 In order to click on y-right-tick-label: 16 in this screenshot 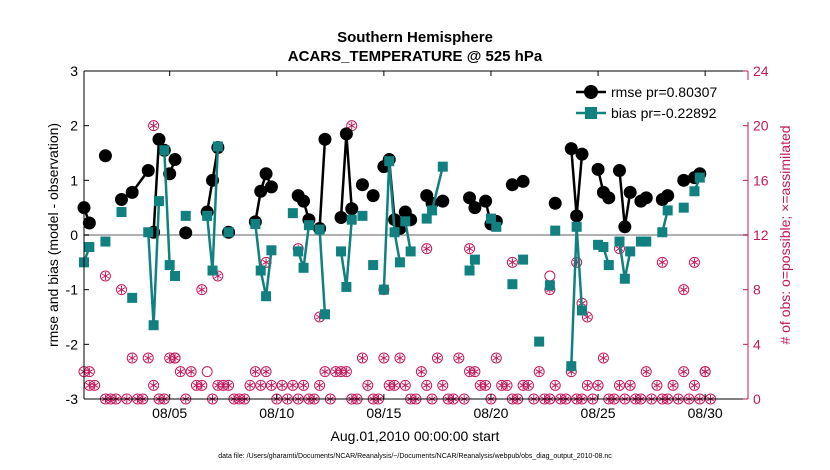, I will do `click(761, 180)`.